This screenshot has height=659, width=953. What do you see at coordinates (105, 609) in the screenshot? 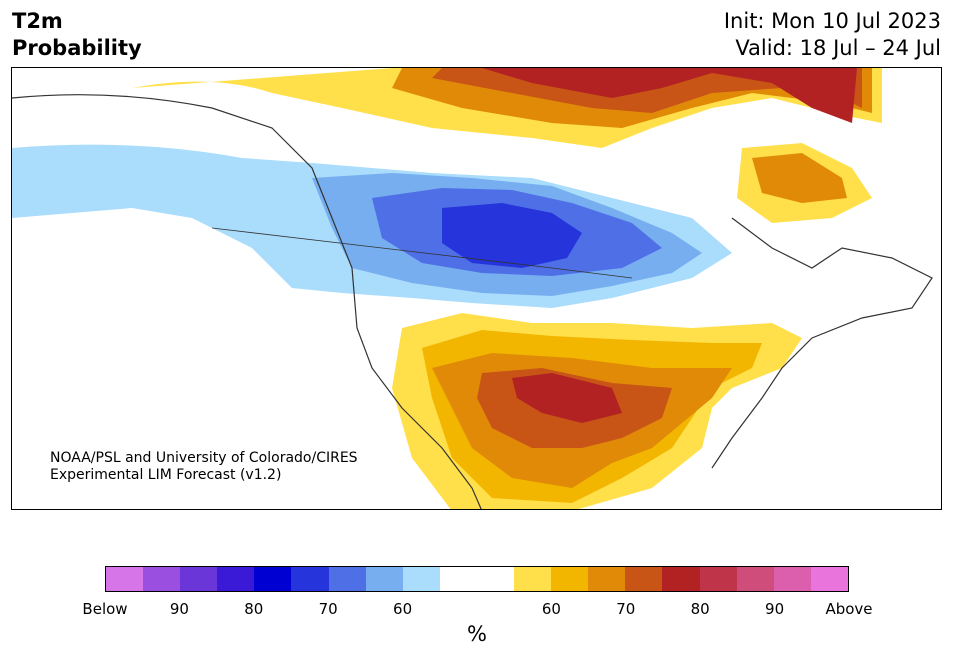
I see `colorbar-tick-label: Below` at bounding box center [105, 609].